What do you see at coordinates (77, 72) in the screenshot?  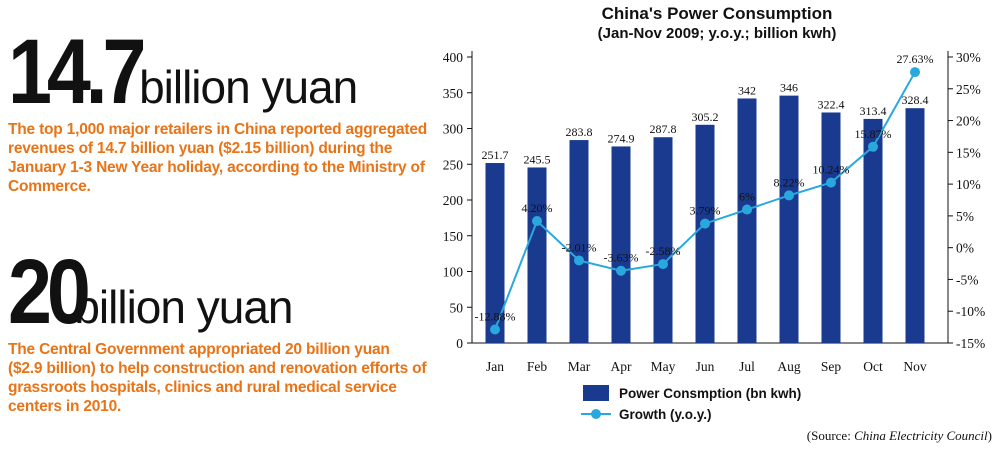 I see `stat-number: 14.7` at bounding box center [77, 72].